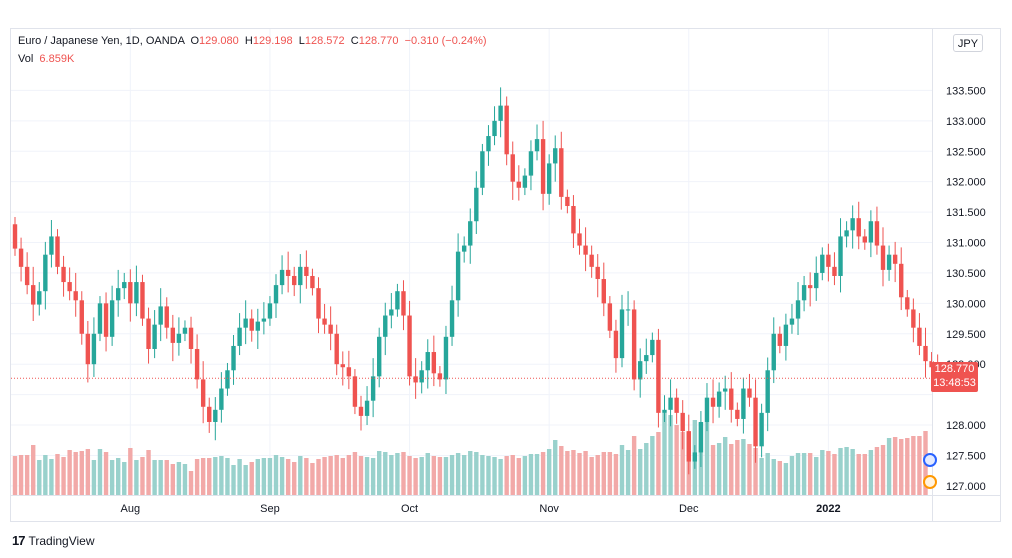 The image size is (1012, 558). I want to click on low-label: L, so click(301, 41).